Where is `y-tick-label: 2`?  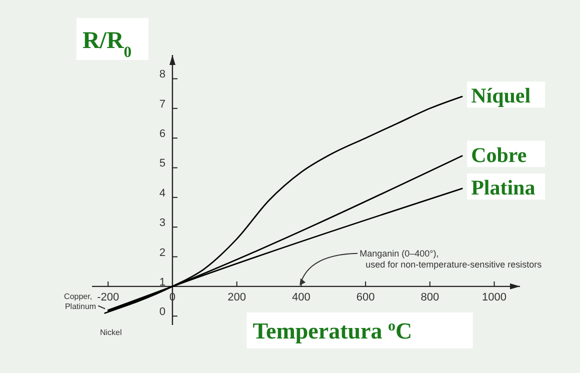 y-tick-label: 2 is located at coordinates (162, 252).